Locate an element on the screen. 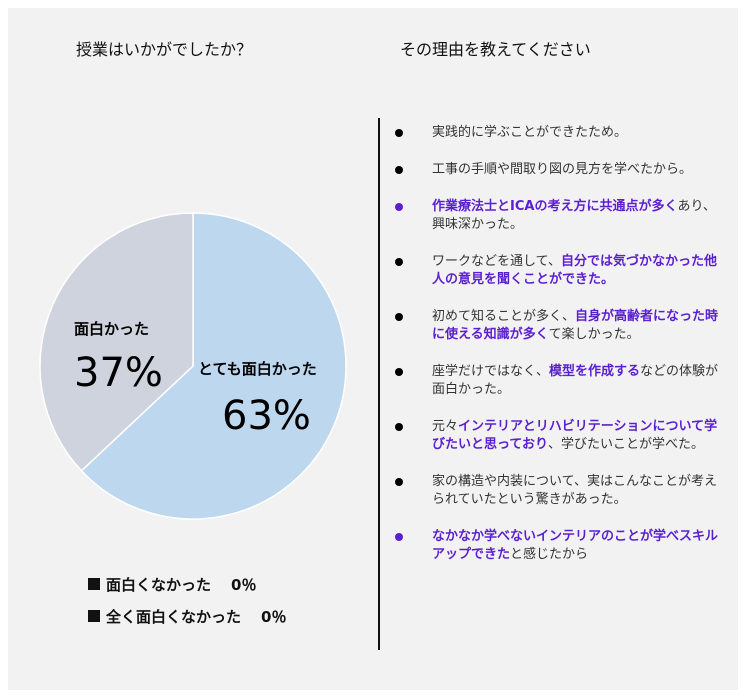 The width and height of the screenshot is (746, 697). legend-not-interesting: 面白くなかった 0％ is located at coordinates (172, 584).